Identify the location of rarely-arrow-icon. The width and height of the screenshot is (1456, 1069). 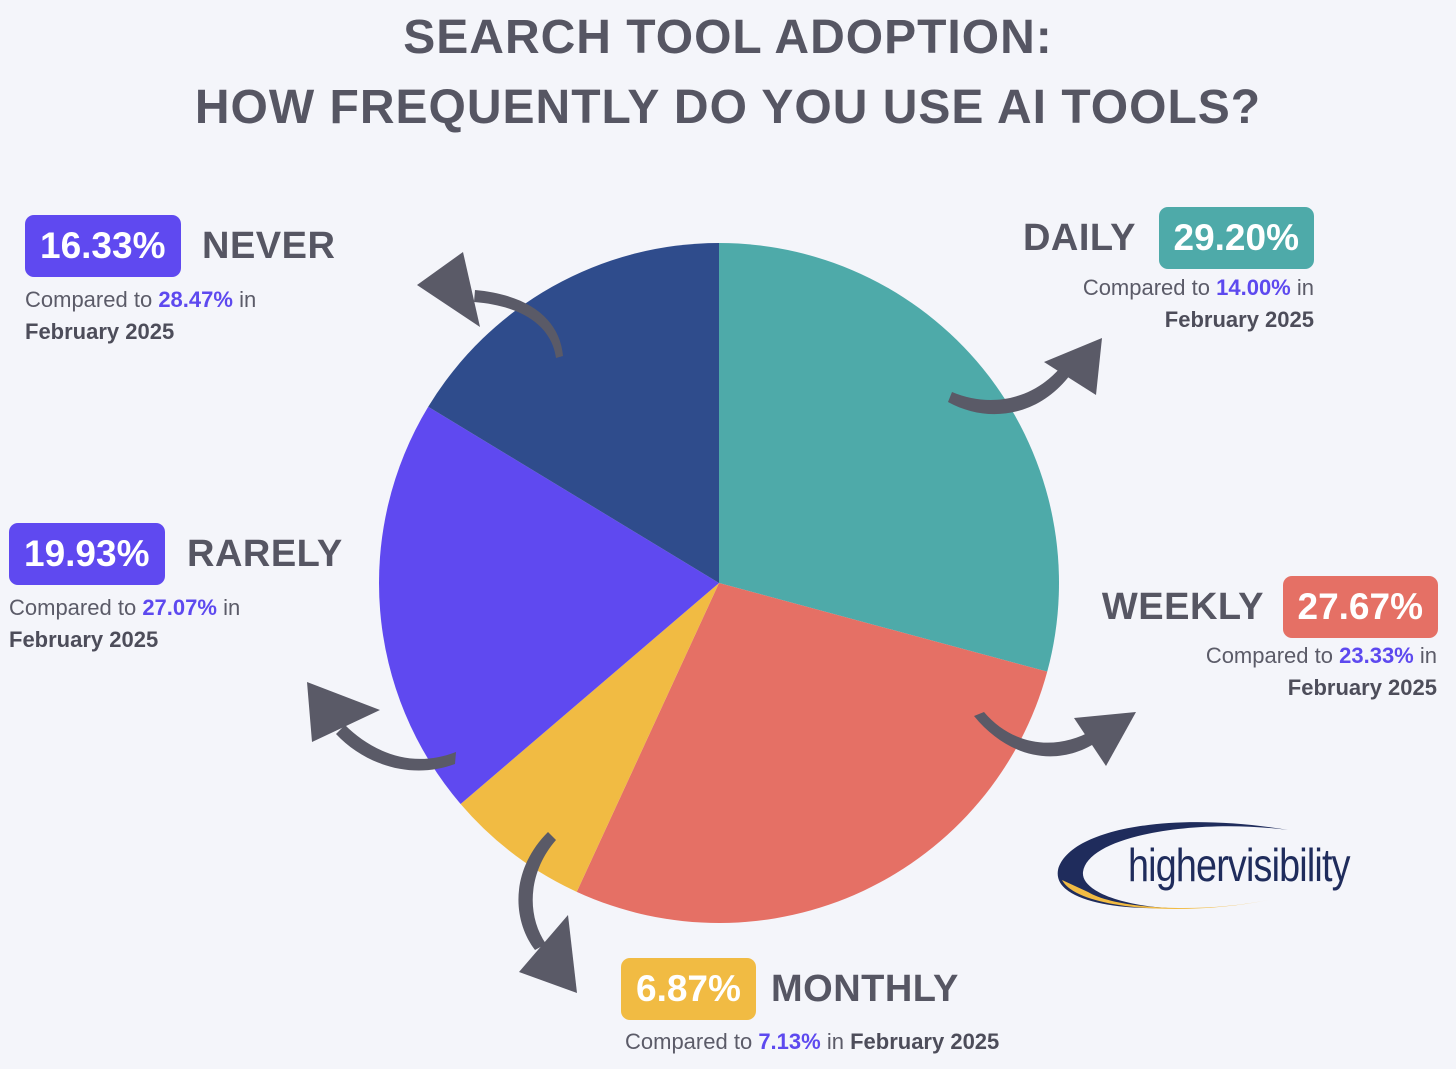
(381, 726).